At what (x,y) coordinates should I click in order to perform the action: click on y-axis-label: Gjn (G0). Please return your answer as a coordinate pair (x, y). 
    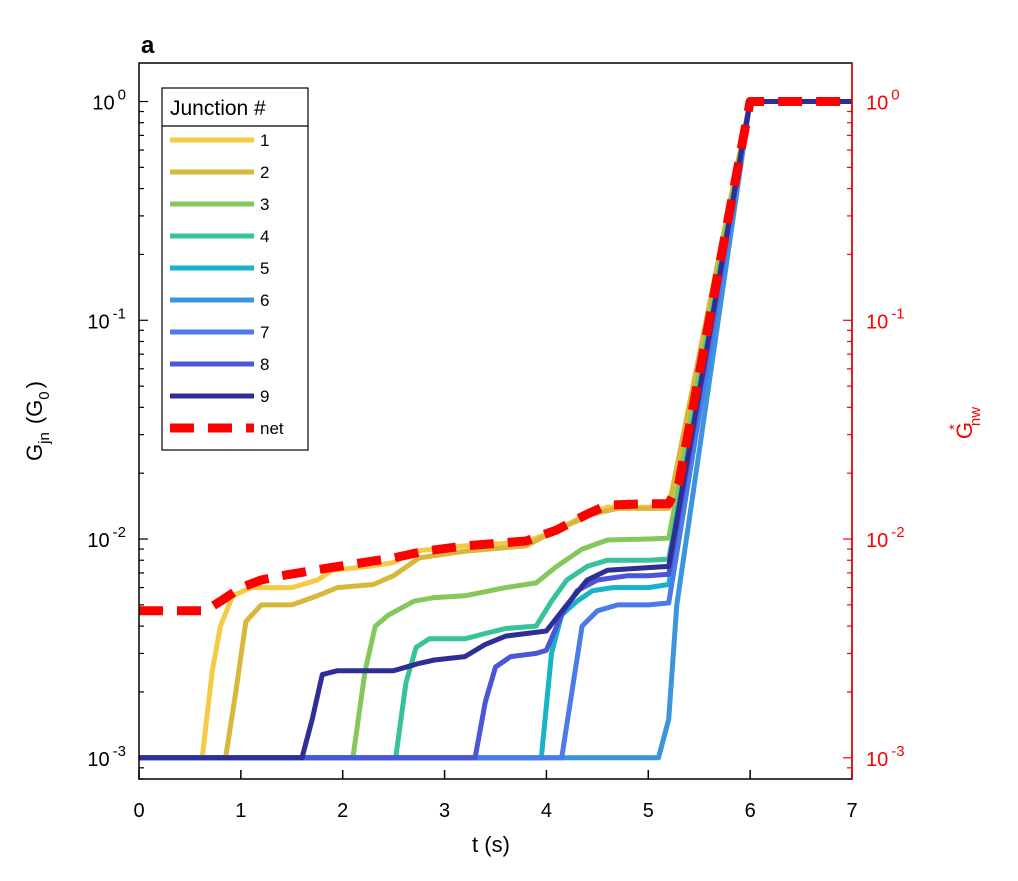
    Looking at the image, I should click on (37, 421).